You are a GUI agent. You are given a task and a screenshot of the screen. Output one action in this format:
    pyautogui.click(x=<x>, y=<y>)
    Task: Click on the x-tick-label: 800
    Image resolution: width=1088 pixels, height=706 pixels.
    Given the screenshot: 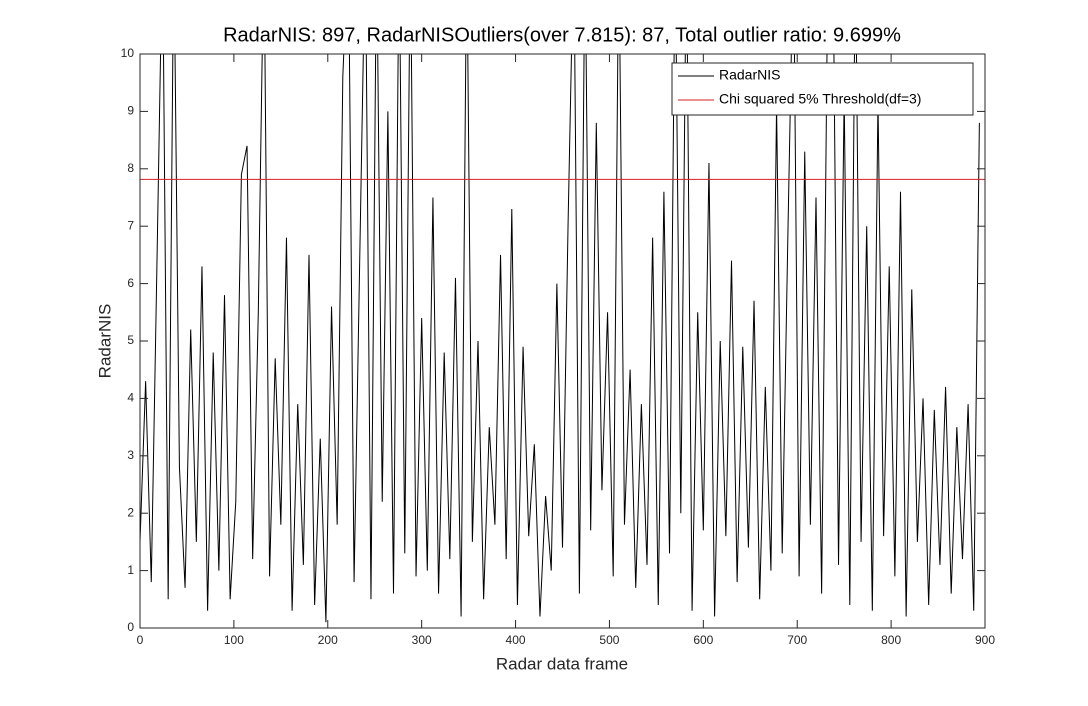 What is the action you would take?
    pyautogui.click(x=891, y=640)
    